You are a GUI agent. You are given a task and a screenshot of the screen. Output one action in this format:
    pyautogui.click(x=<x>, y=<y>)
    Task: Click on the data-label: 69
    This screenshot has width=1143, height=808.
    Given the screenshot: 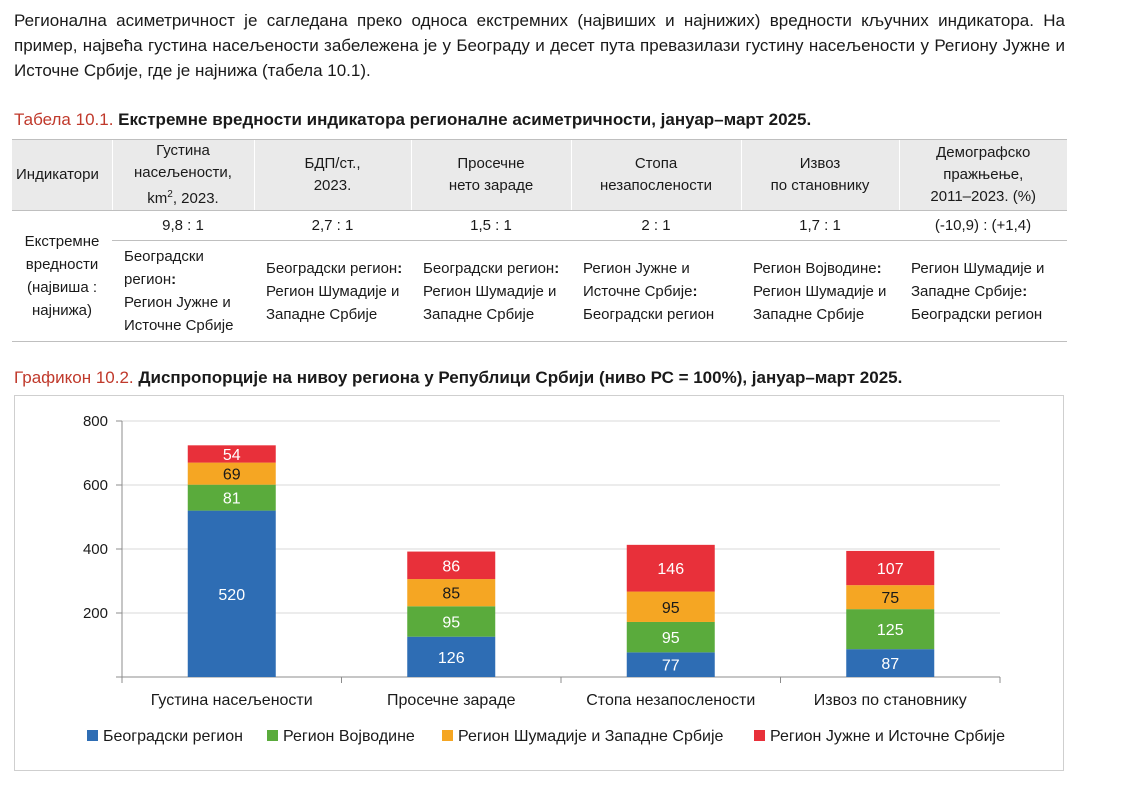 What is the action you would take?
    pyautogui.click(x=232, y=475)
    